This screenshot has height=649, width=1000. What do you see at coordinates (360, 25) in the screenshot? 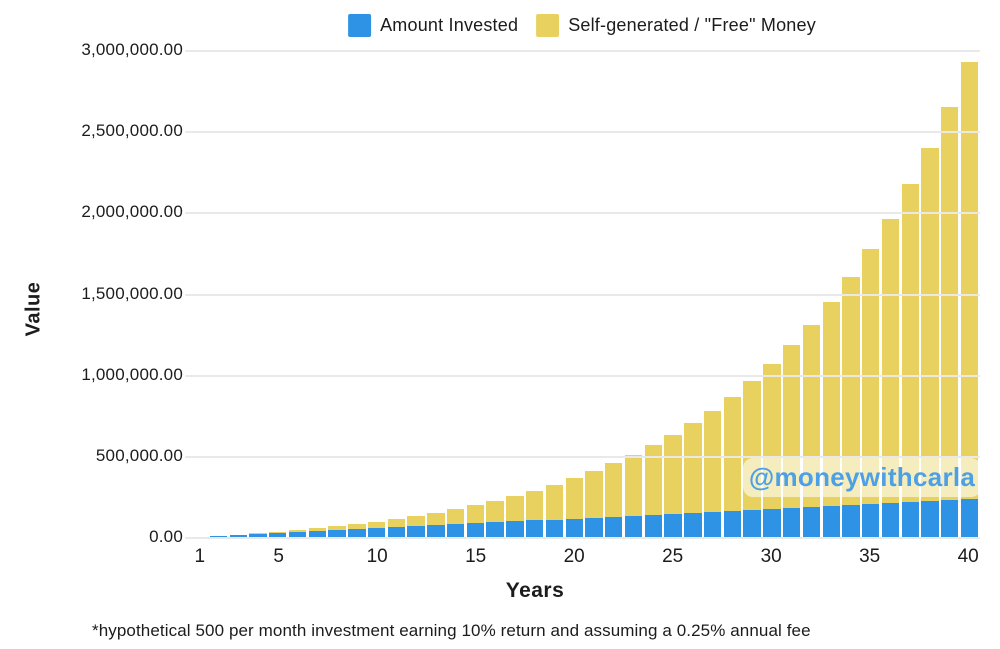
I see `amount-invested-swatch-icon` at bounding box center [360, 25].